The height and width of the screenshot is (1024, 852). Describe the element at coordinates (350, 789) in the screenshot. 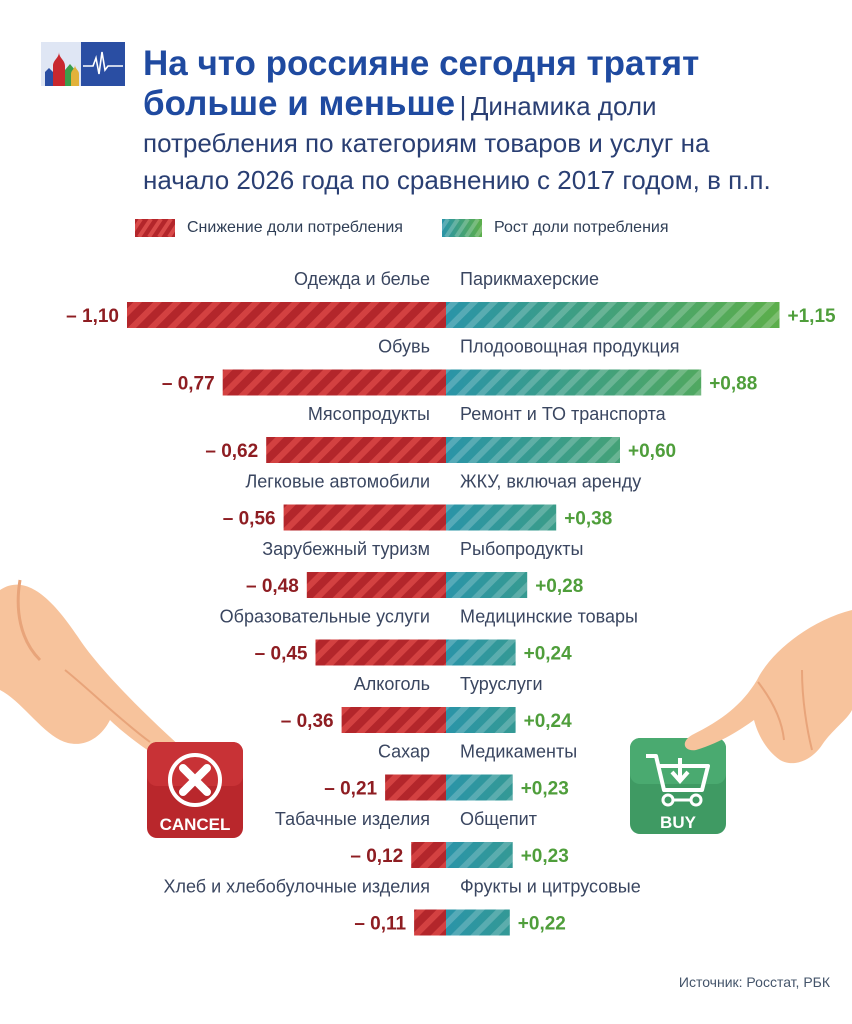

I see `decrease-value-label: – 0,21` at that location.